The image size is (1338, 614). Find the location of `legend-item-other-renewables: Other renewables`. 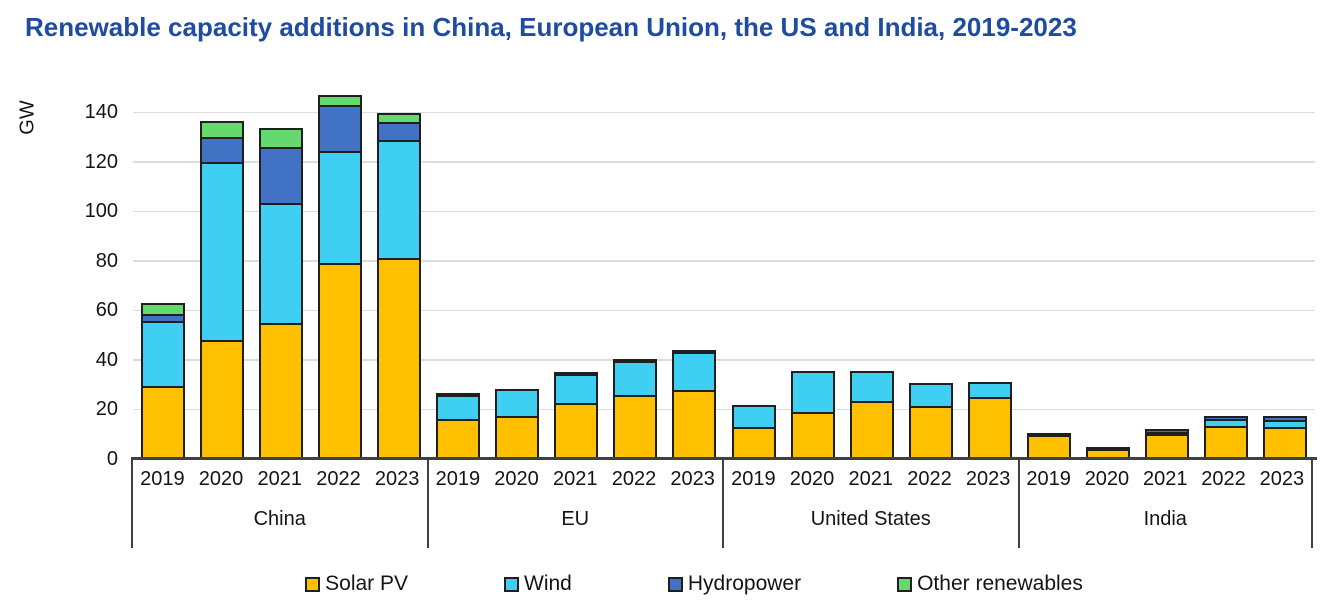

legend-item-other-renewables: Other renewables is located at coordinates (990, 584).